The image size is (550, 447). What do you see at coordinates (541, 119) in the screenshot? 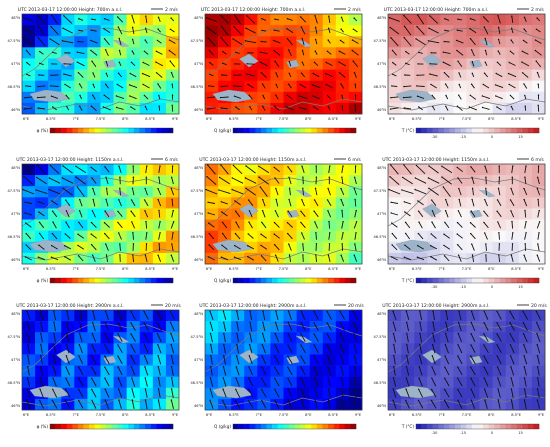
I see `x-tick-label: 9°E` at bounding box center [541, 119].